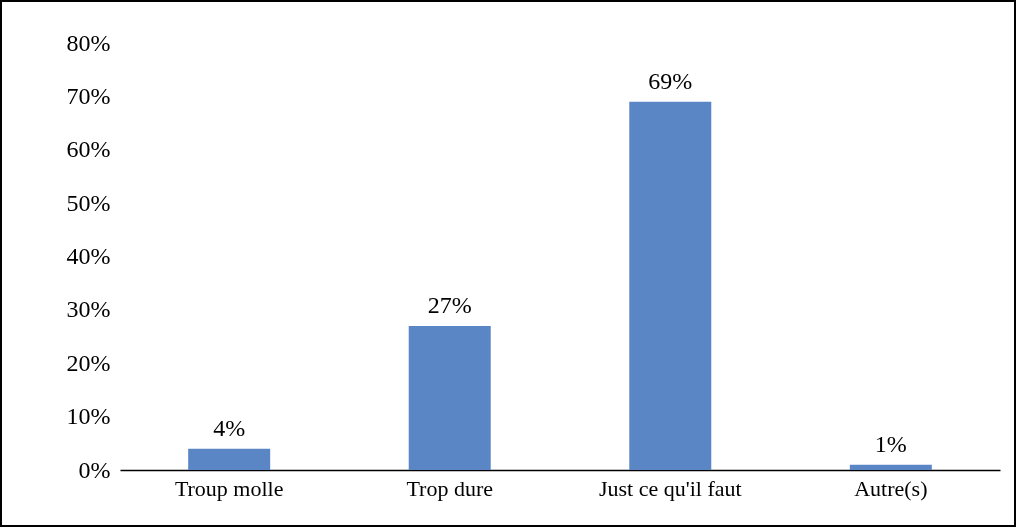 The image size is (1016, 527). I want to click on y-tick-label: 40%, so click(88, 256).